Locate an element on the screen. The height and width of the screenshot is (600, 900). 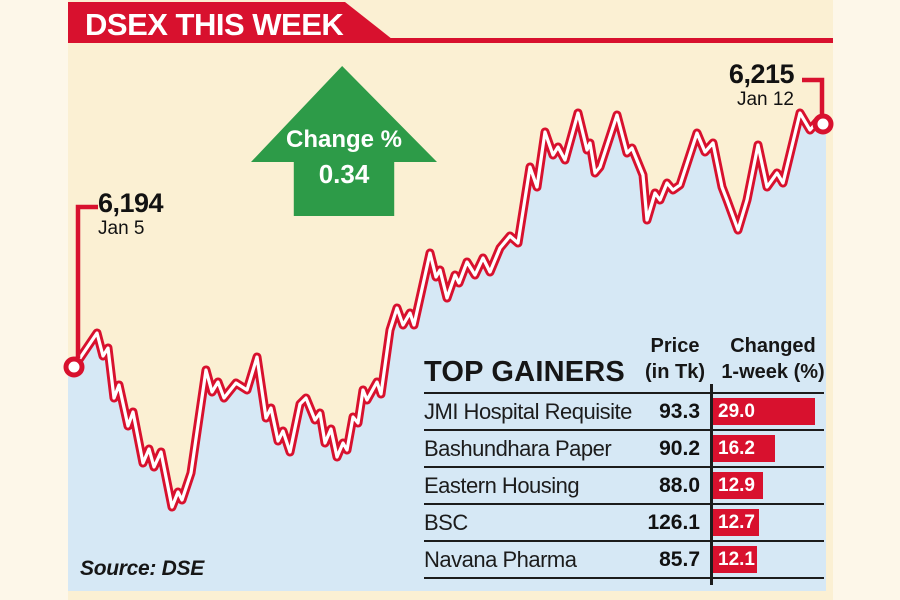
gainer-change-bar: 16.2 is located at coordinates (744, 448).